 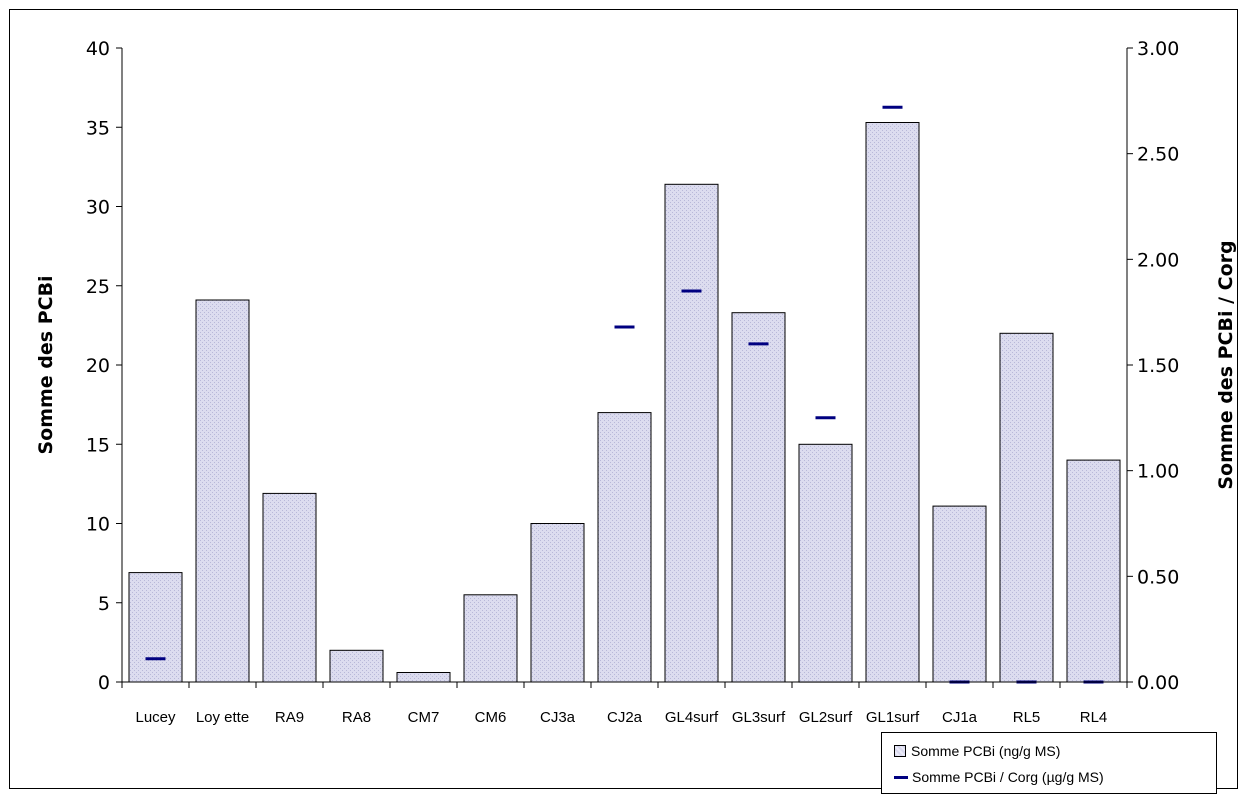 I want to click on x-category-label: CM7, so click(x=424, y=717).